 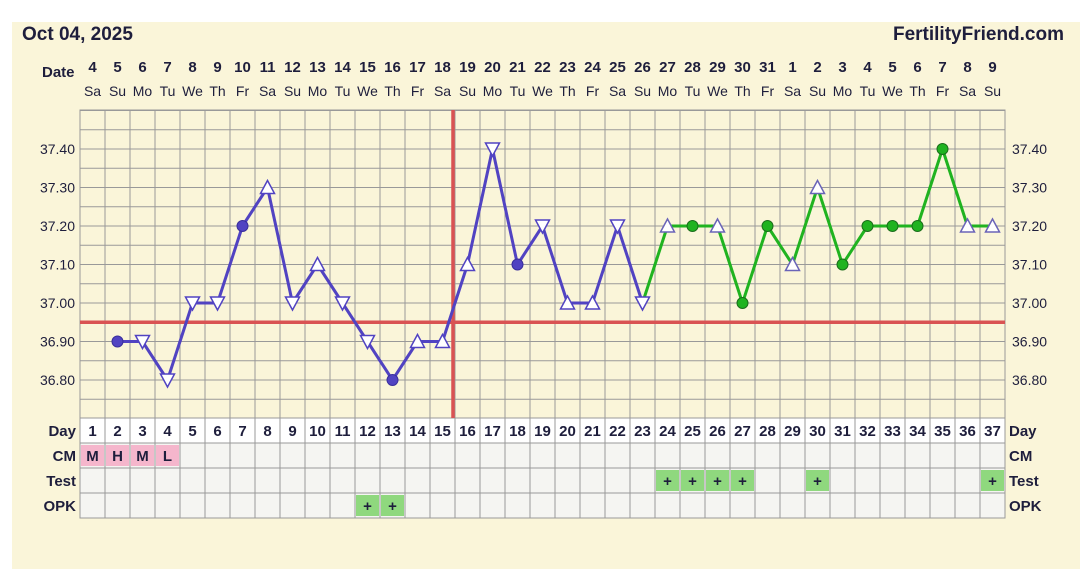 I want to click on date-label: 4, so click(x=867, y=67).